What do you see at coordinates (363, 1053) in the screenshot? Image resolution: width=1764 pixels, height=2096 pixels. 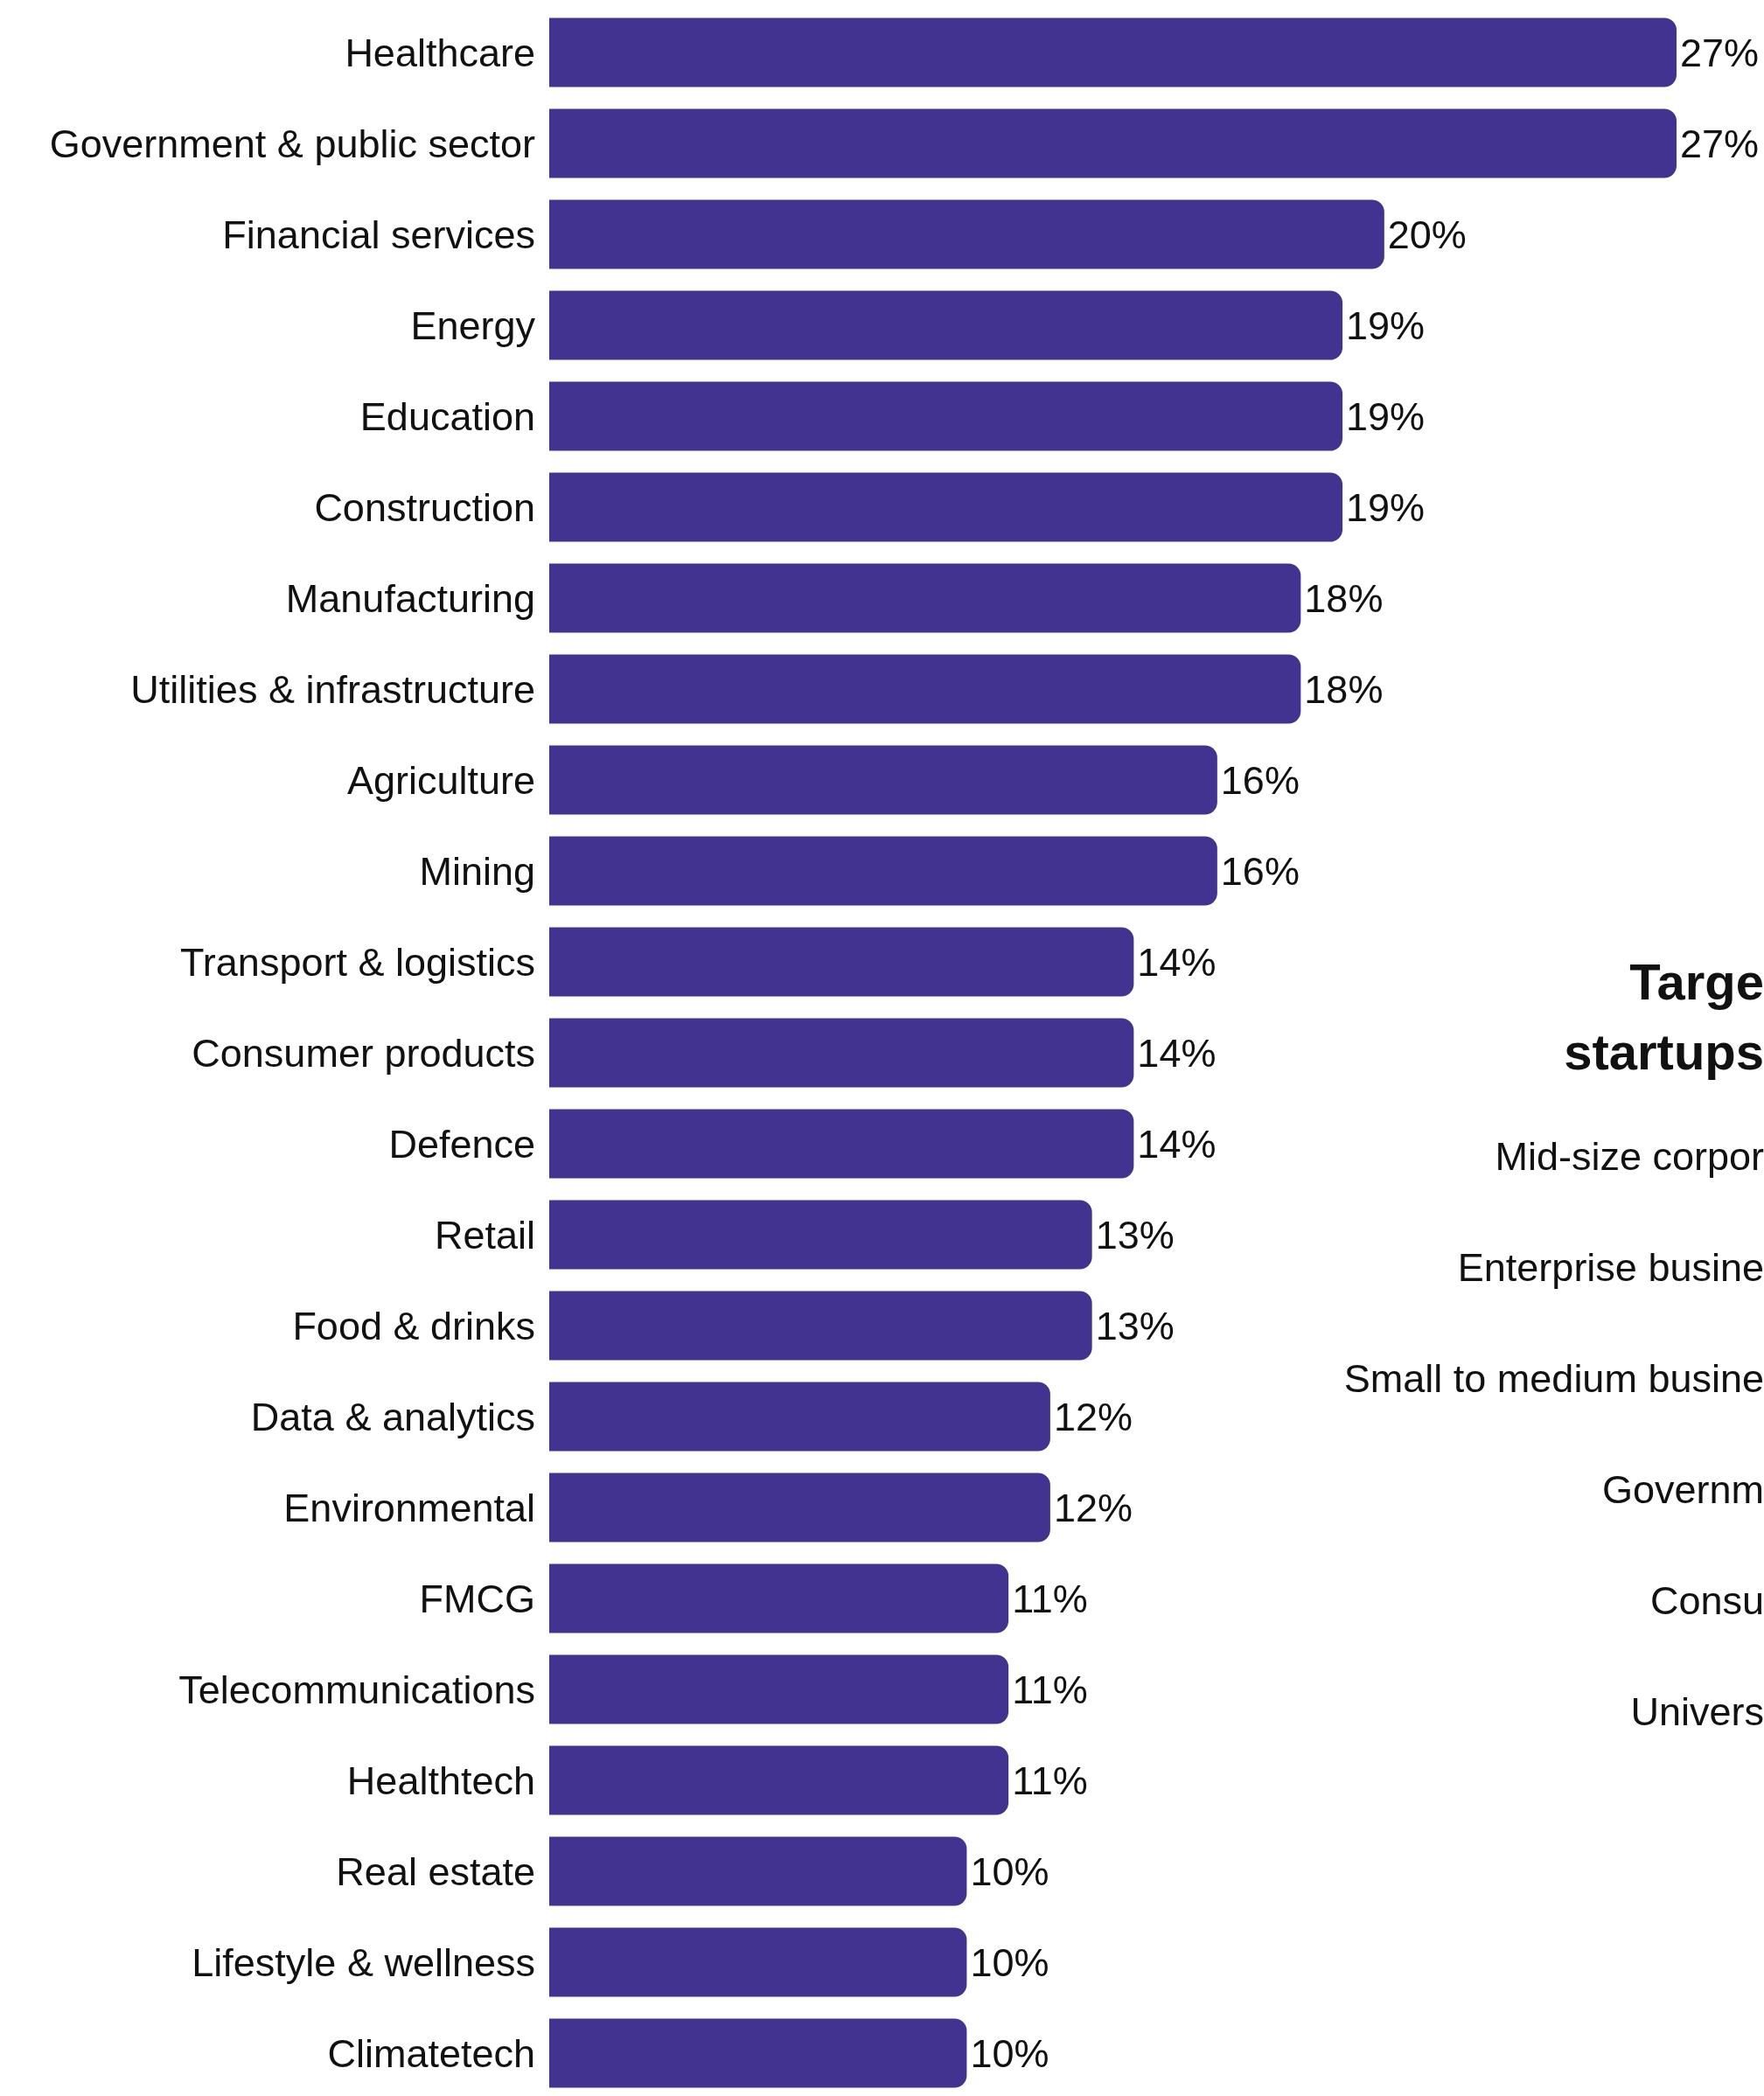 I see `y-tick-label: Consumer products` at bounding box center [363, 1053].